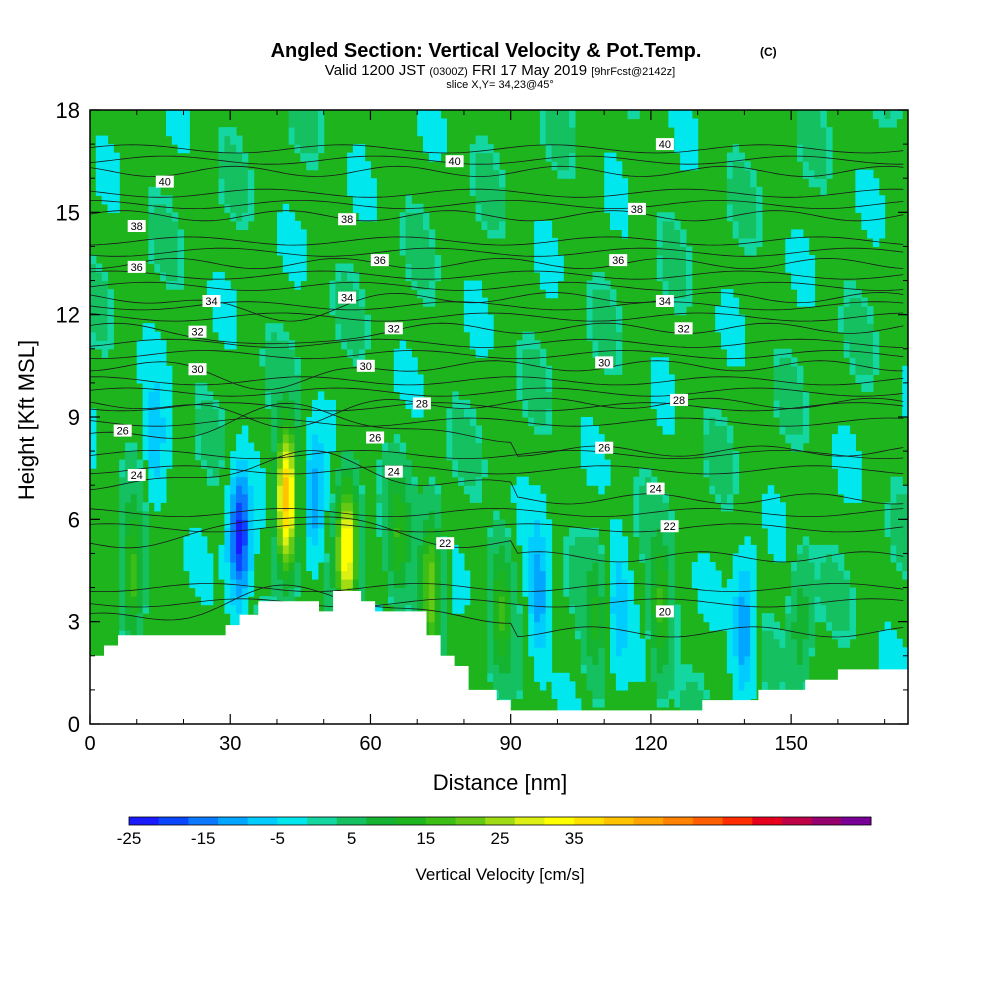 The width and height of the screenshot is (1000, 1000). I want to click on colorbar-tick-label: 15, so click(425, 838).